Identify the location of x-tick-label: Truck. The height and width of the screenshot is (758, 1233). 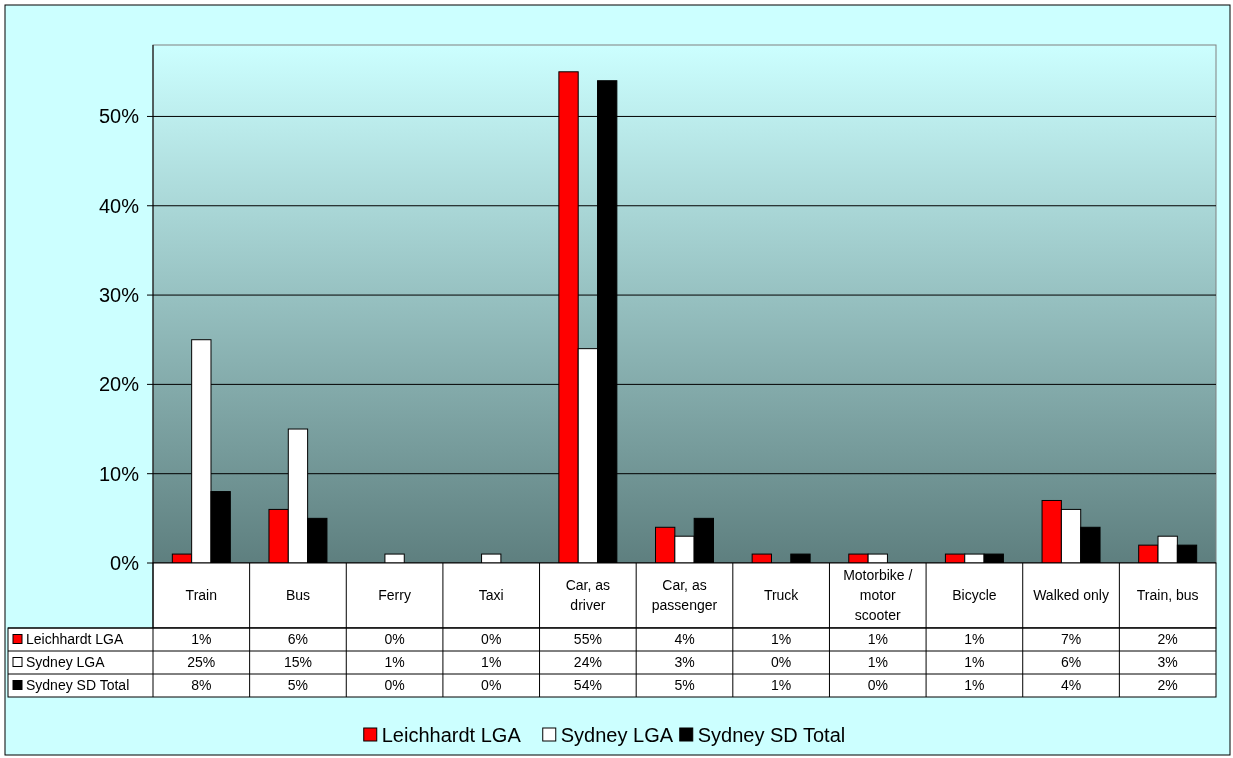
(781, 595).